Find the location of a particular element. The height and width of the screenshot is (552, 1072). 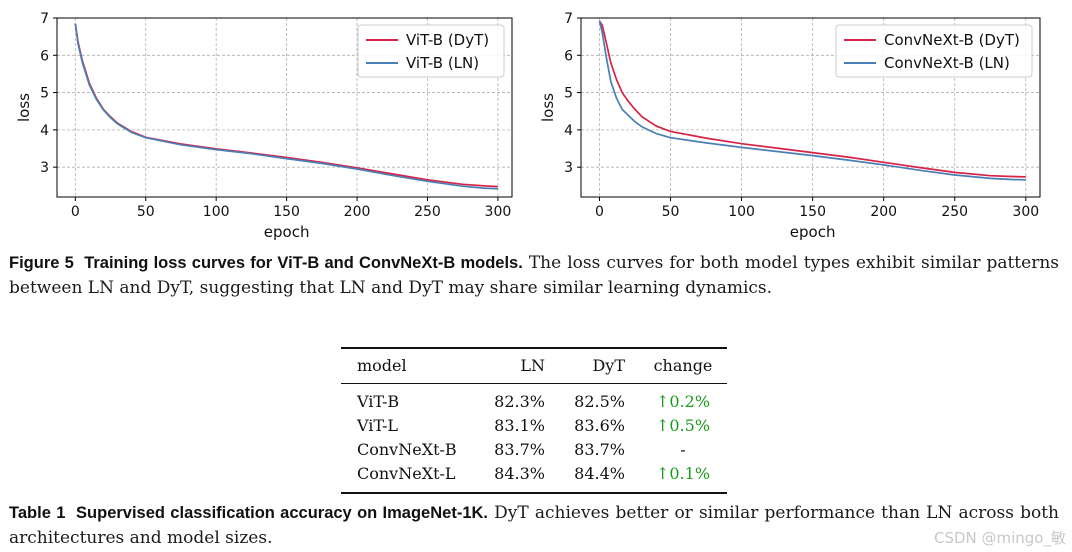

header-model: model is located at coordinates (382, 365).